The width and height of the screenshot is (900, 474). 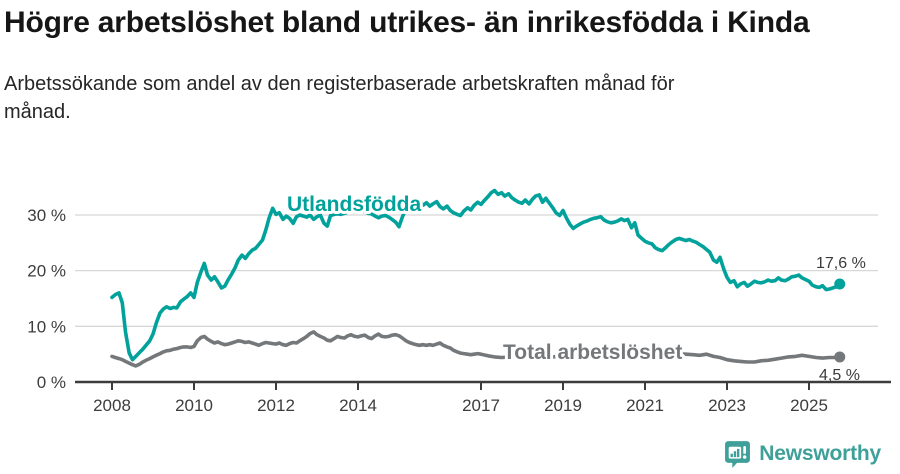 I want to click on x-tick-label: 2021, so click(x=645, y=405).